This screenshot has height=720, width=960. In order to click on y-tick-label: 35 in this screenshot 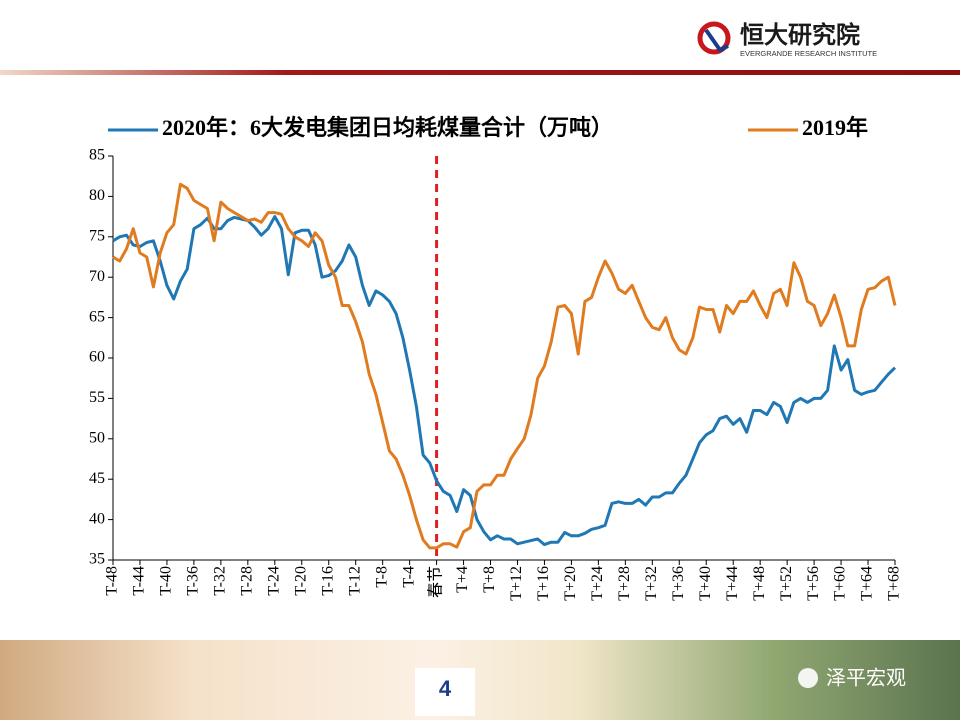, I will do `click(97, 559)`.